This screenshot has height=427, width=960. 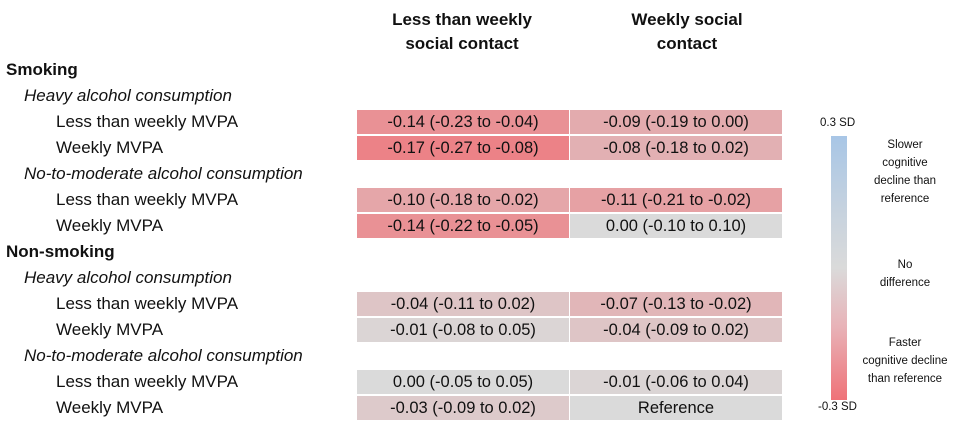 I want to click on legend-text-line: reference, so click(x=905, y=199).